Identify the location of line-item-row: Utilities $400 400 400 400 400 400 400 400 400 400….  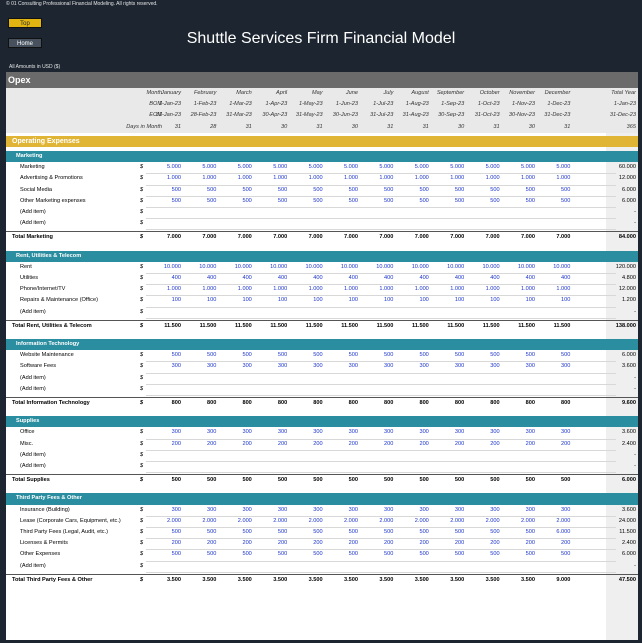
(322, 278).